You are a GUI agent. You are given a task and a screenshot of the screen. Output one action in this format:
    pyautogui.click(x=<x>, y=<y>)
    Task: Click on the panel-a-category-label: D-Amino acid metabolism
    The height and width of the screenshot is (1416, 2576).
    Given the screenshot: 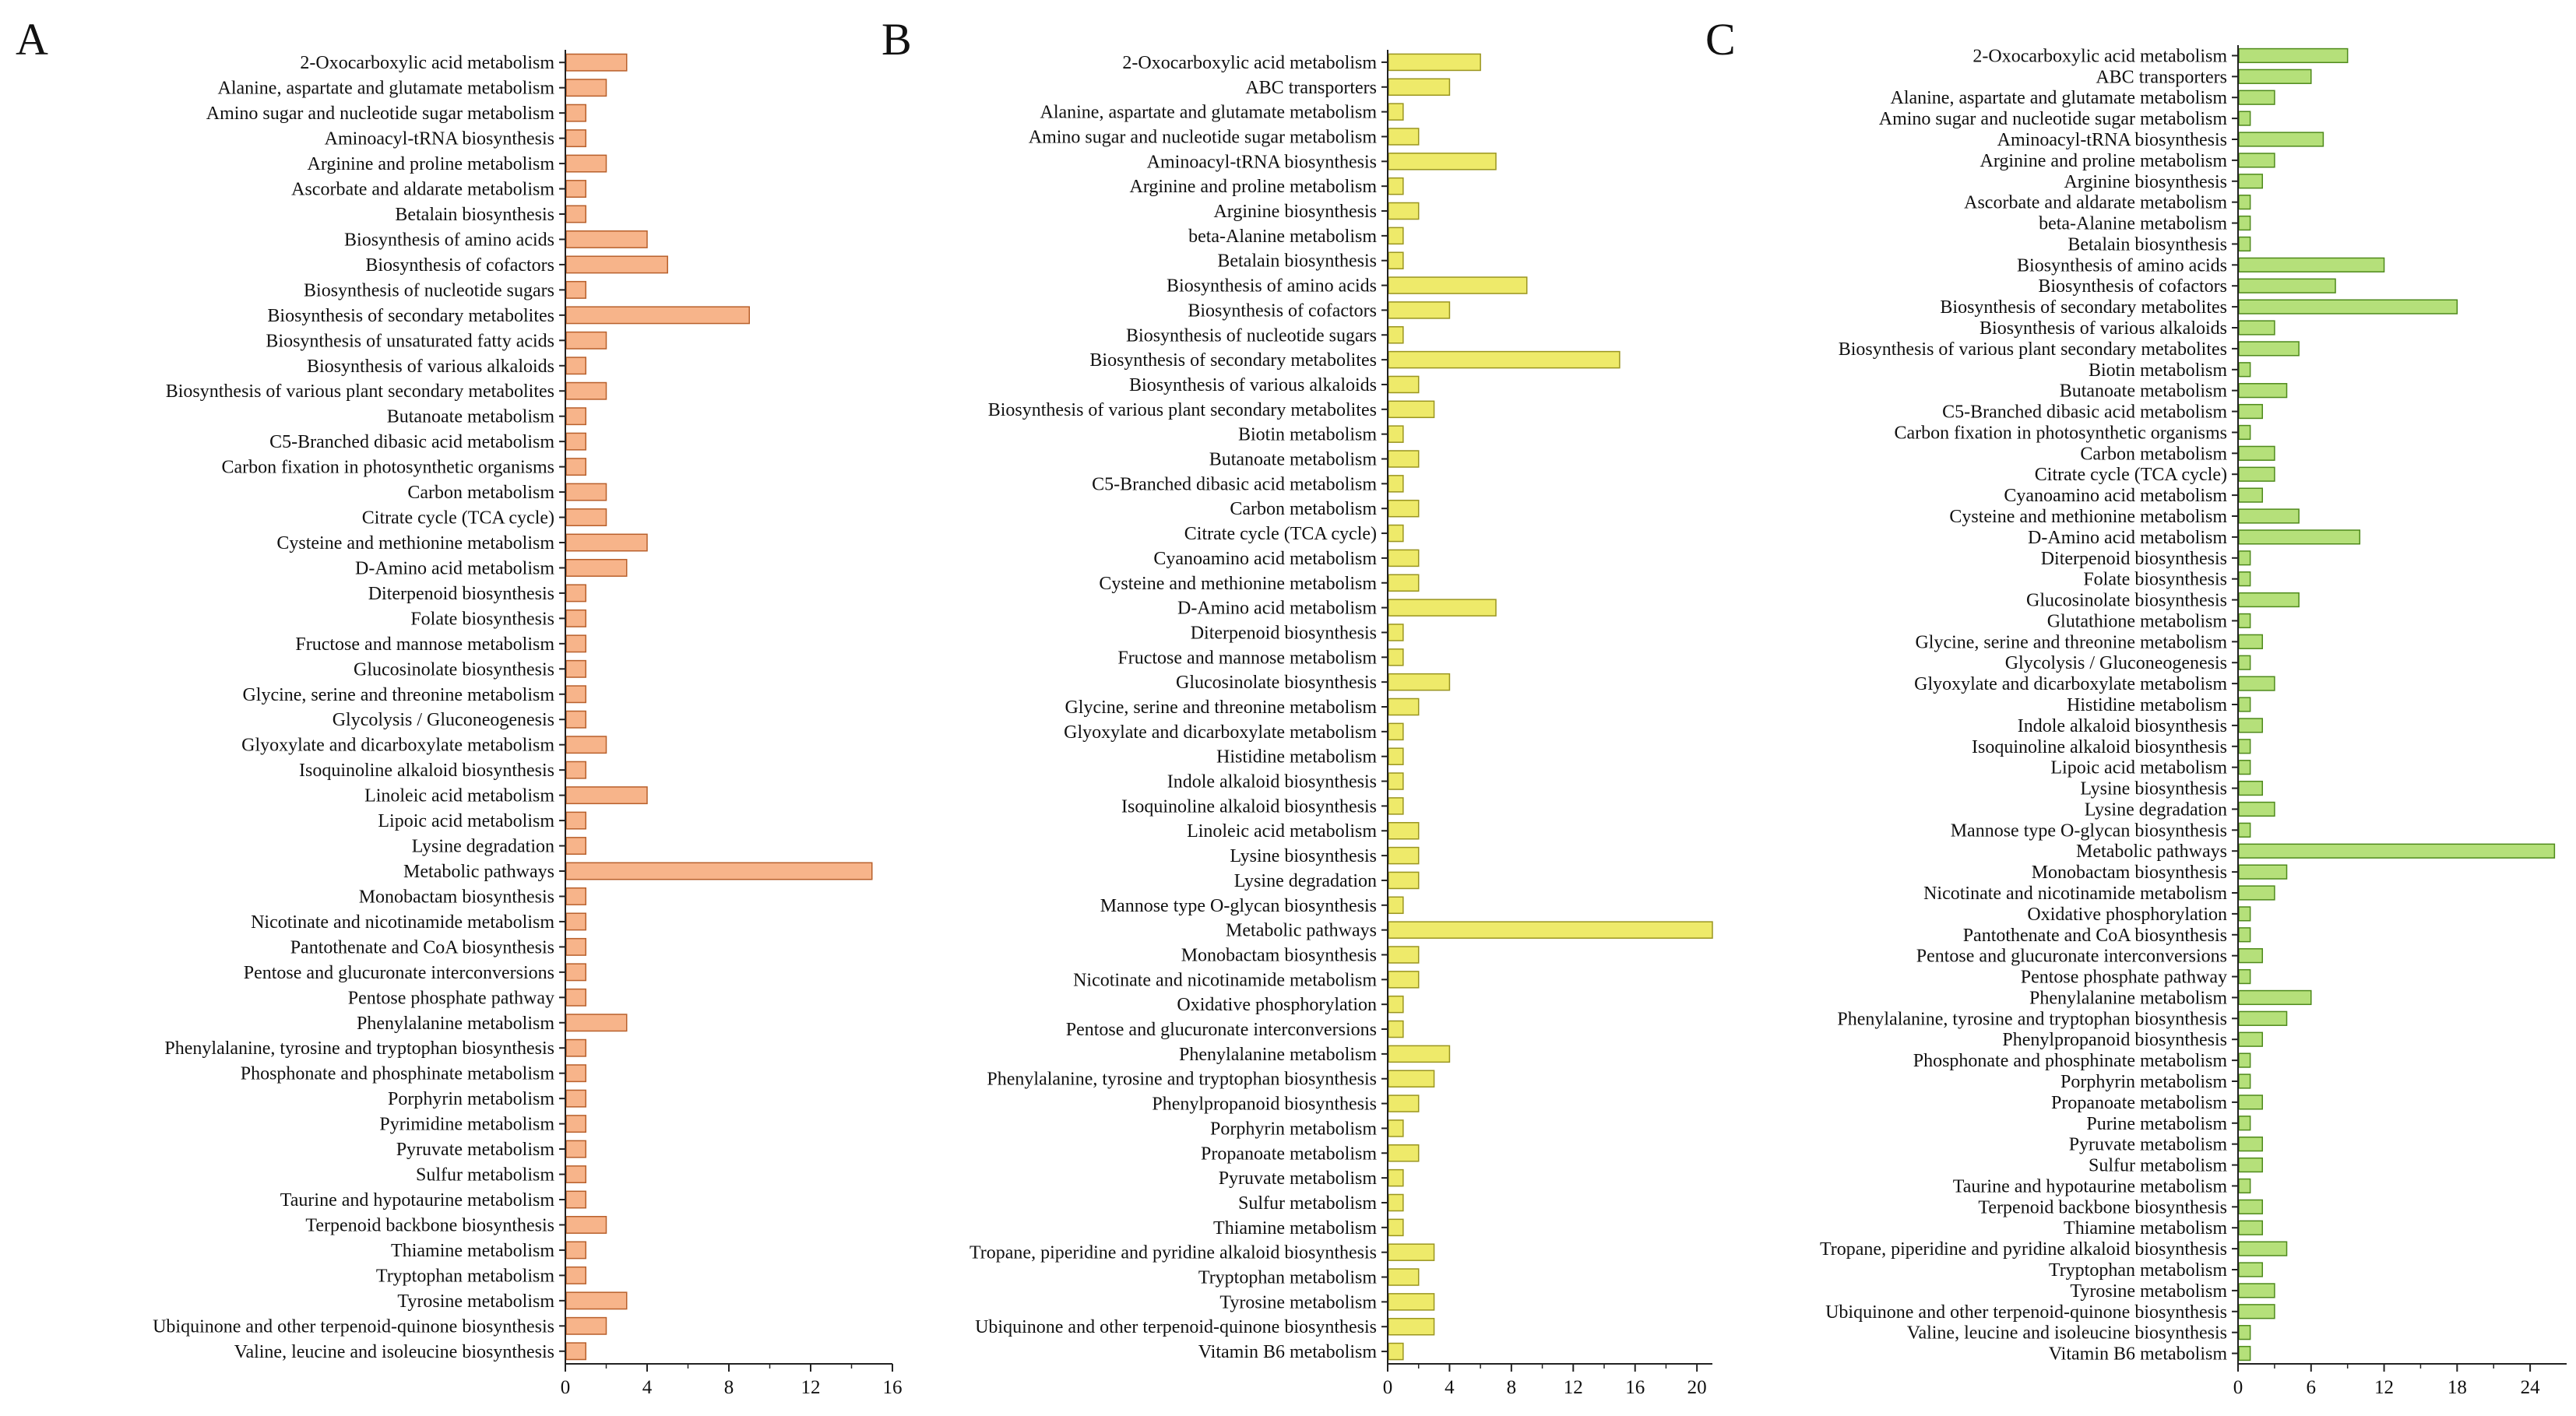 What is the action you would take?
    pyautogui.click(x=454, y=568)
    